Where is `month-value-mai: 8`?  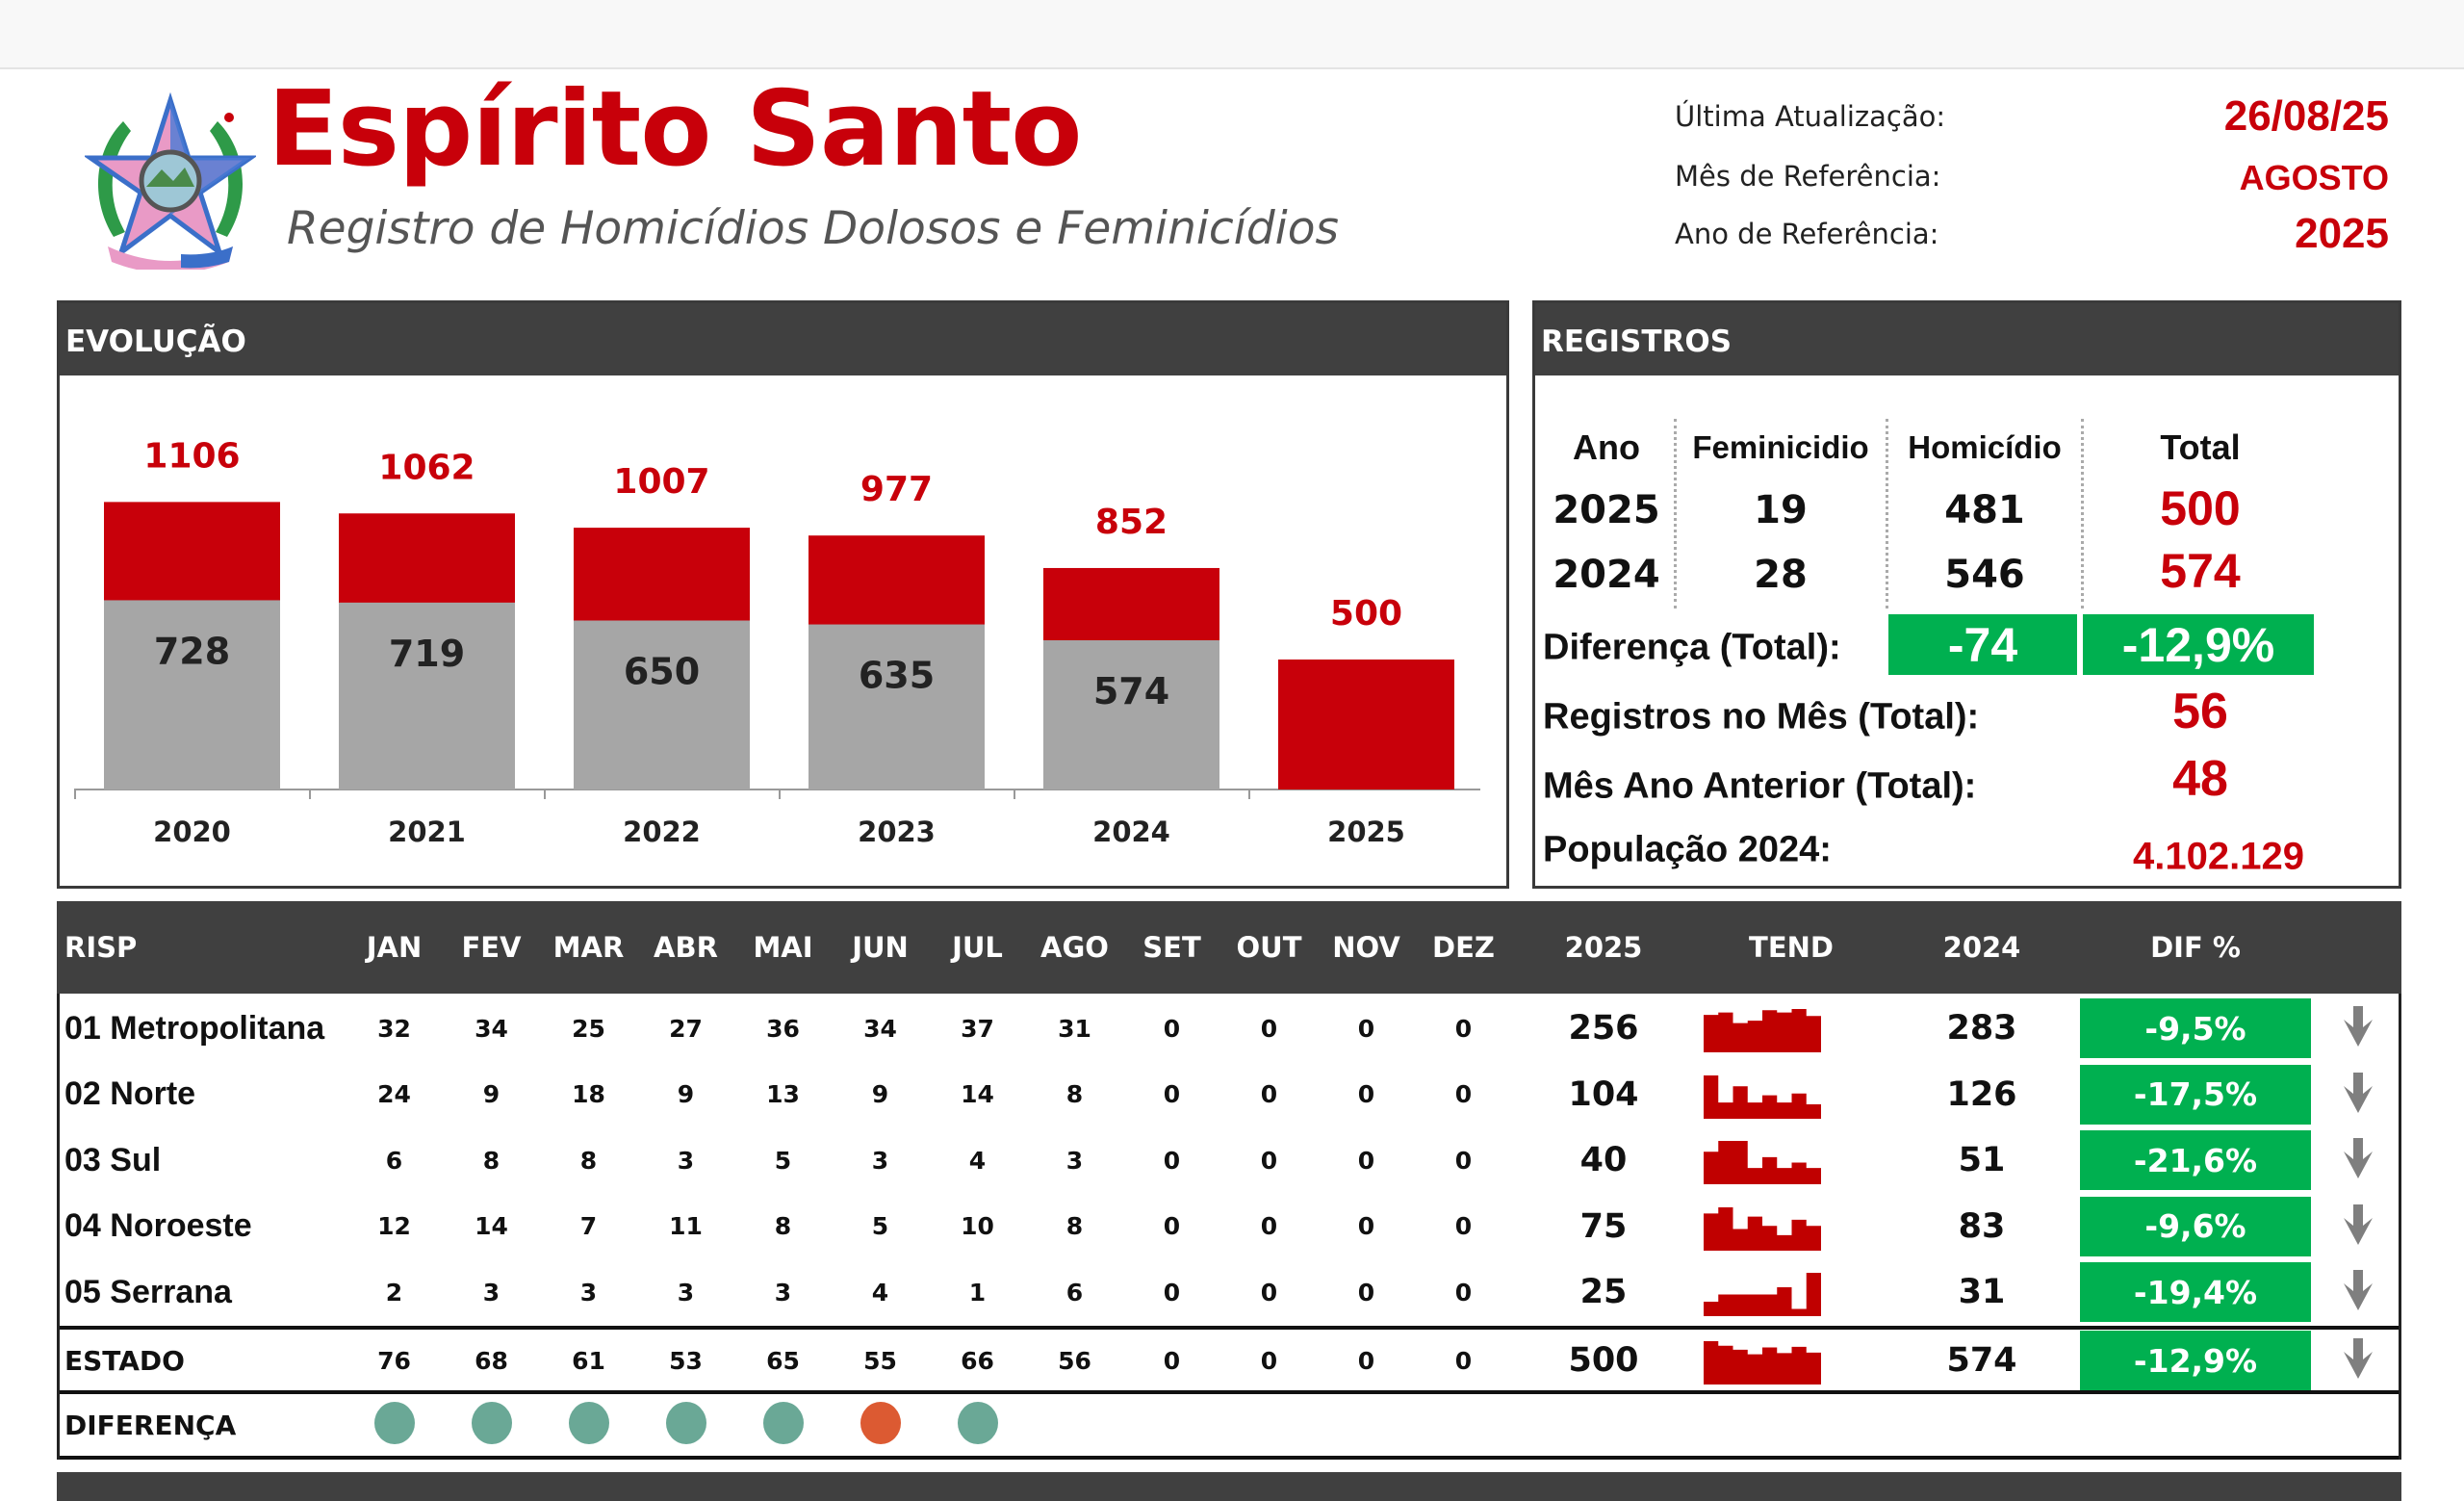
month-value-mai: 8 is located at coordinates (783, 1226).